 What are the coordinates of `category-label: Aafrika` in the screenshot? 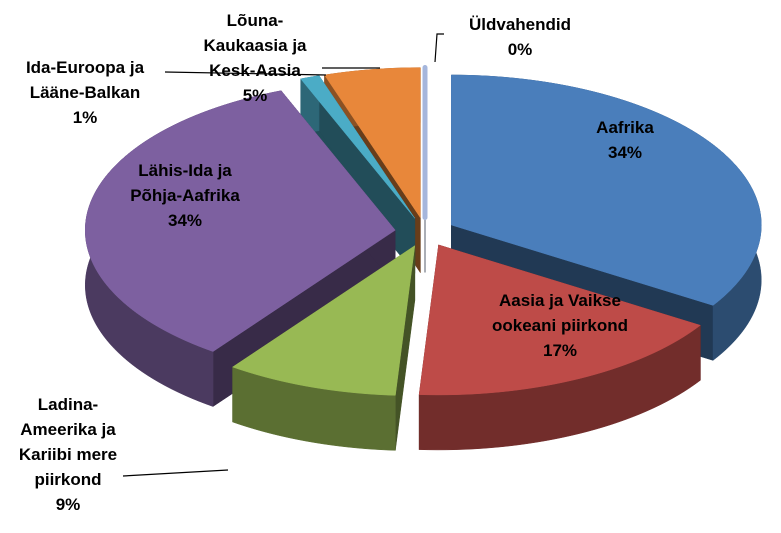 It's located at (625, 127).